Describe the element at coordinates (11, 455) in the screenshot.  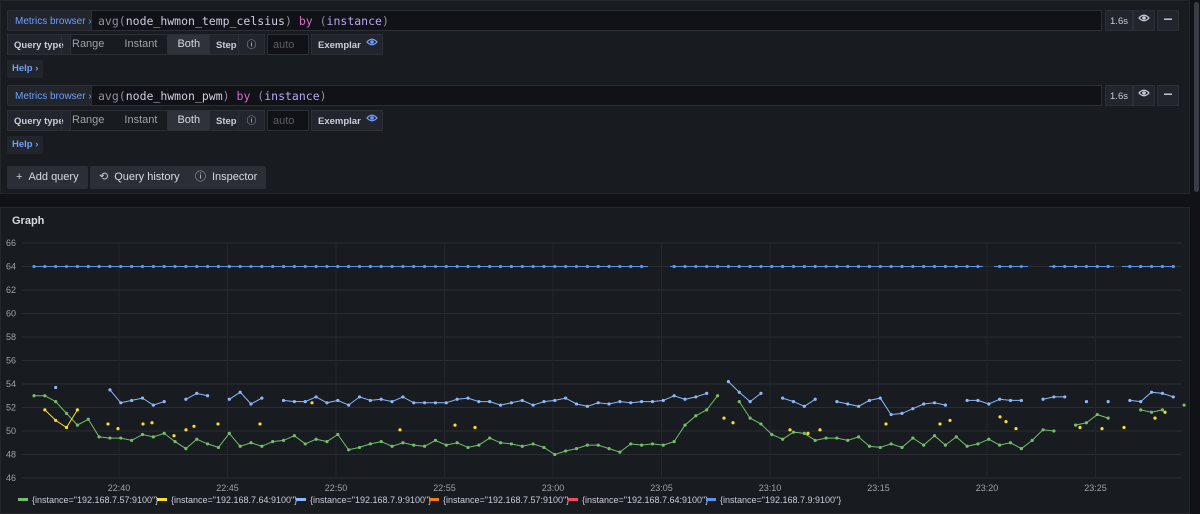
I see `y-tick-label: 48` at that location.